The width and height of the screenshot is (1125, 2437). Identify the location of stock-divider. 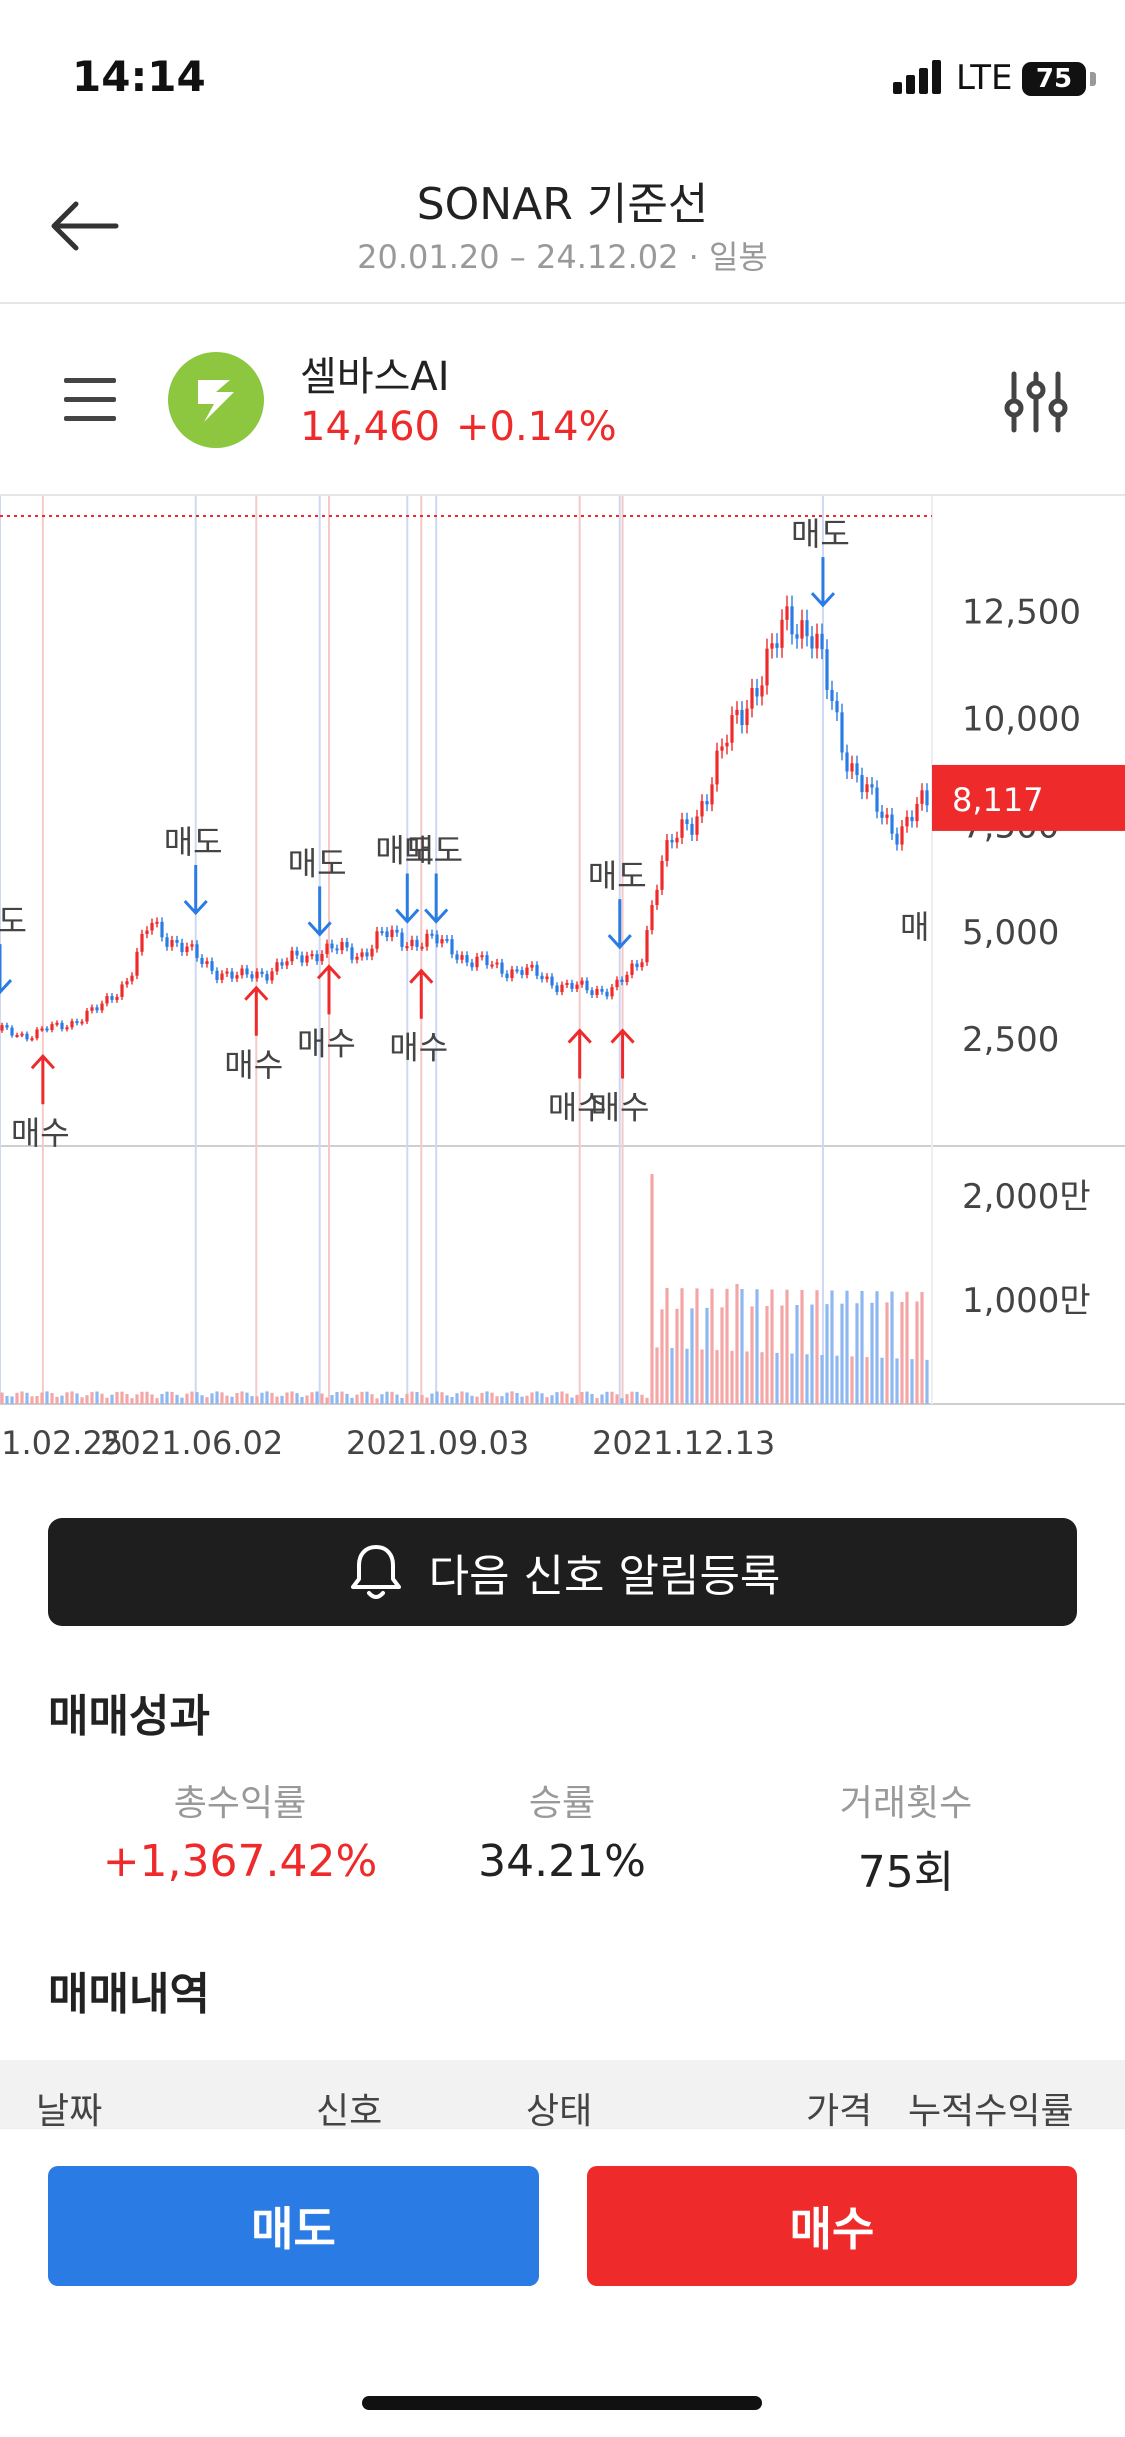
(562, 495).